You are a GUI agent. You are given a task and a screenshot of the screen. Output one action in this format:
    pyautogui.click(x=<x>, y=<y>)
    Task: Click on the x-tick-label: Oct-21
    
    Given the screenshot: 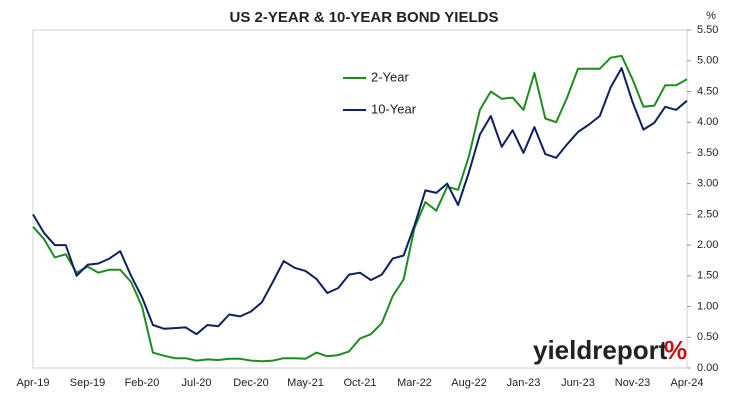 What is the action you would take?
    pyautogui.click(x=359, y=383)
    